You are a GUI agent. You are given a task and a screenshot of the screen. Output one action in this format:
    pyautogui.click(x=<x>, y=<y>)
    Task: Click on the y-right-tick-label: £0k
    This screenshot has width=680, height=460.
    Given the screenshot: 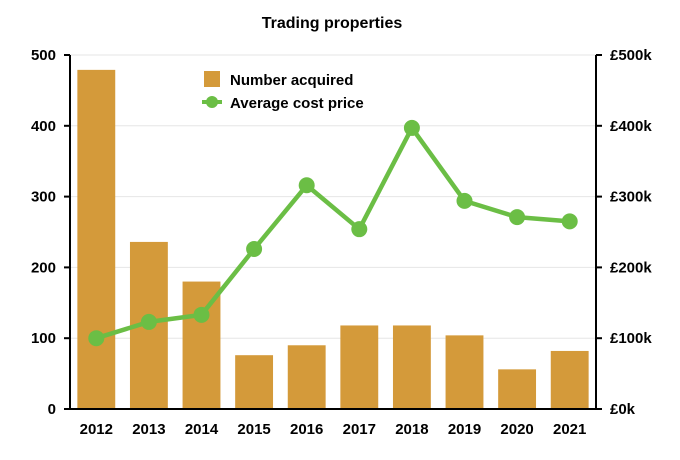 What is the action you would take?
    pyautogui.click(x=623, y=409)
    